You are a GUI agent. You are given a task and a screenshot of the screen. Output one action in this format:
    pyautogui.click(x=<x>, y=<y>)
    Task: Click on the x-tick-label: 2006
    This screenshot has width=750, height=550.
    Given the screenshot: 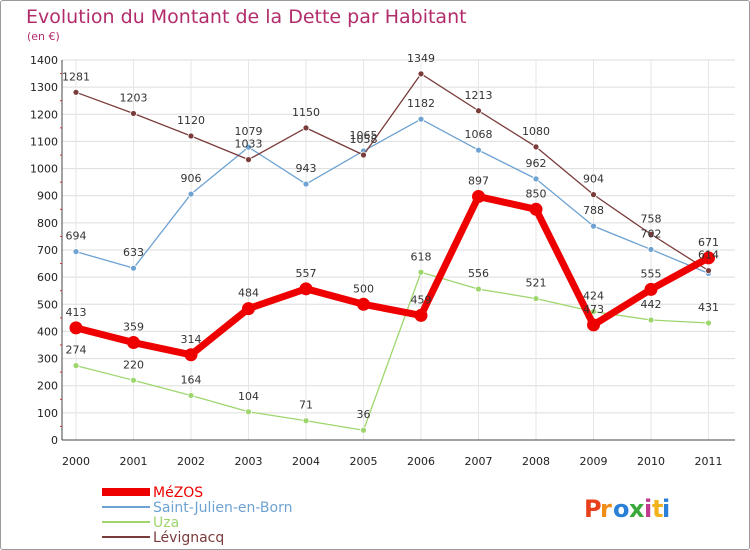 What is the action you would take?
    pyautogui.click(x=421, y=461)
    